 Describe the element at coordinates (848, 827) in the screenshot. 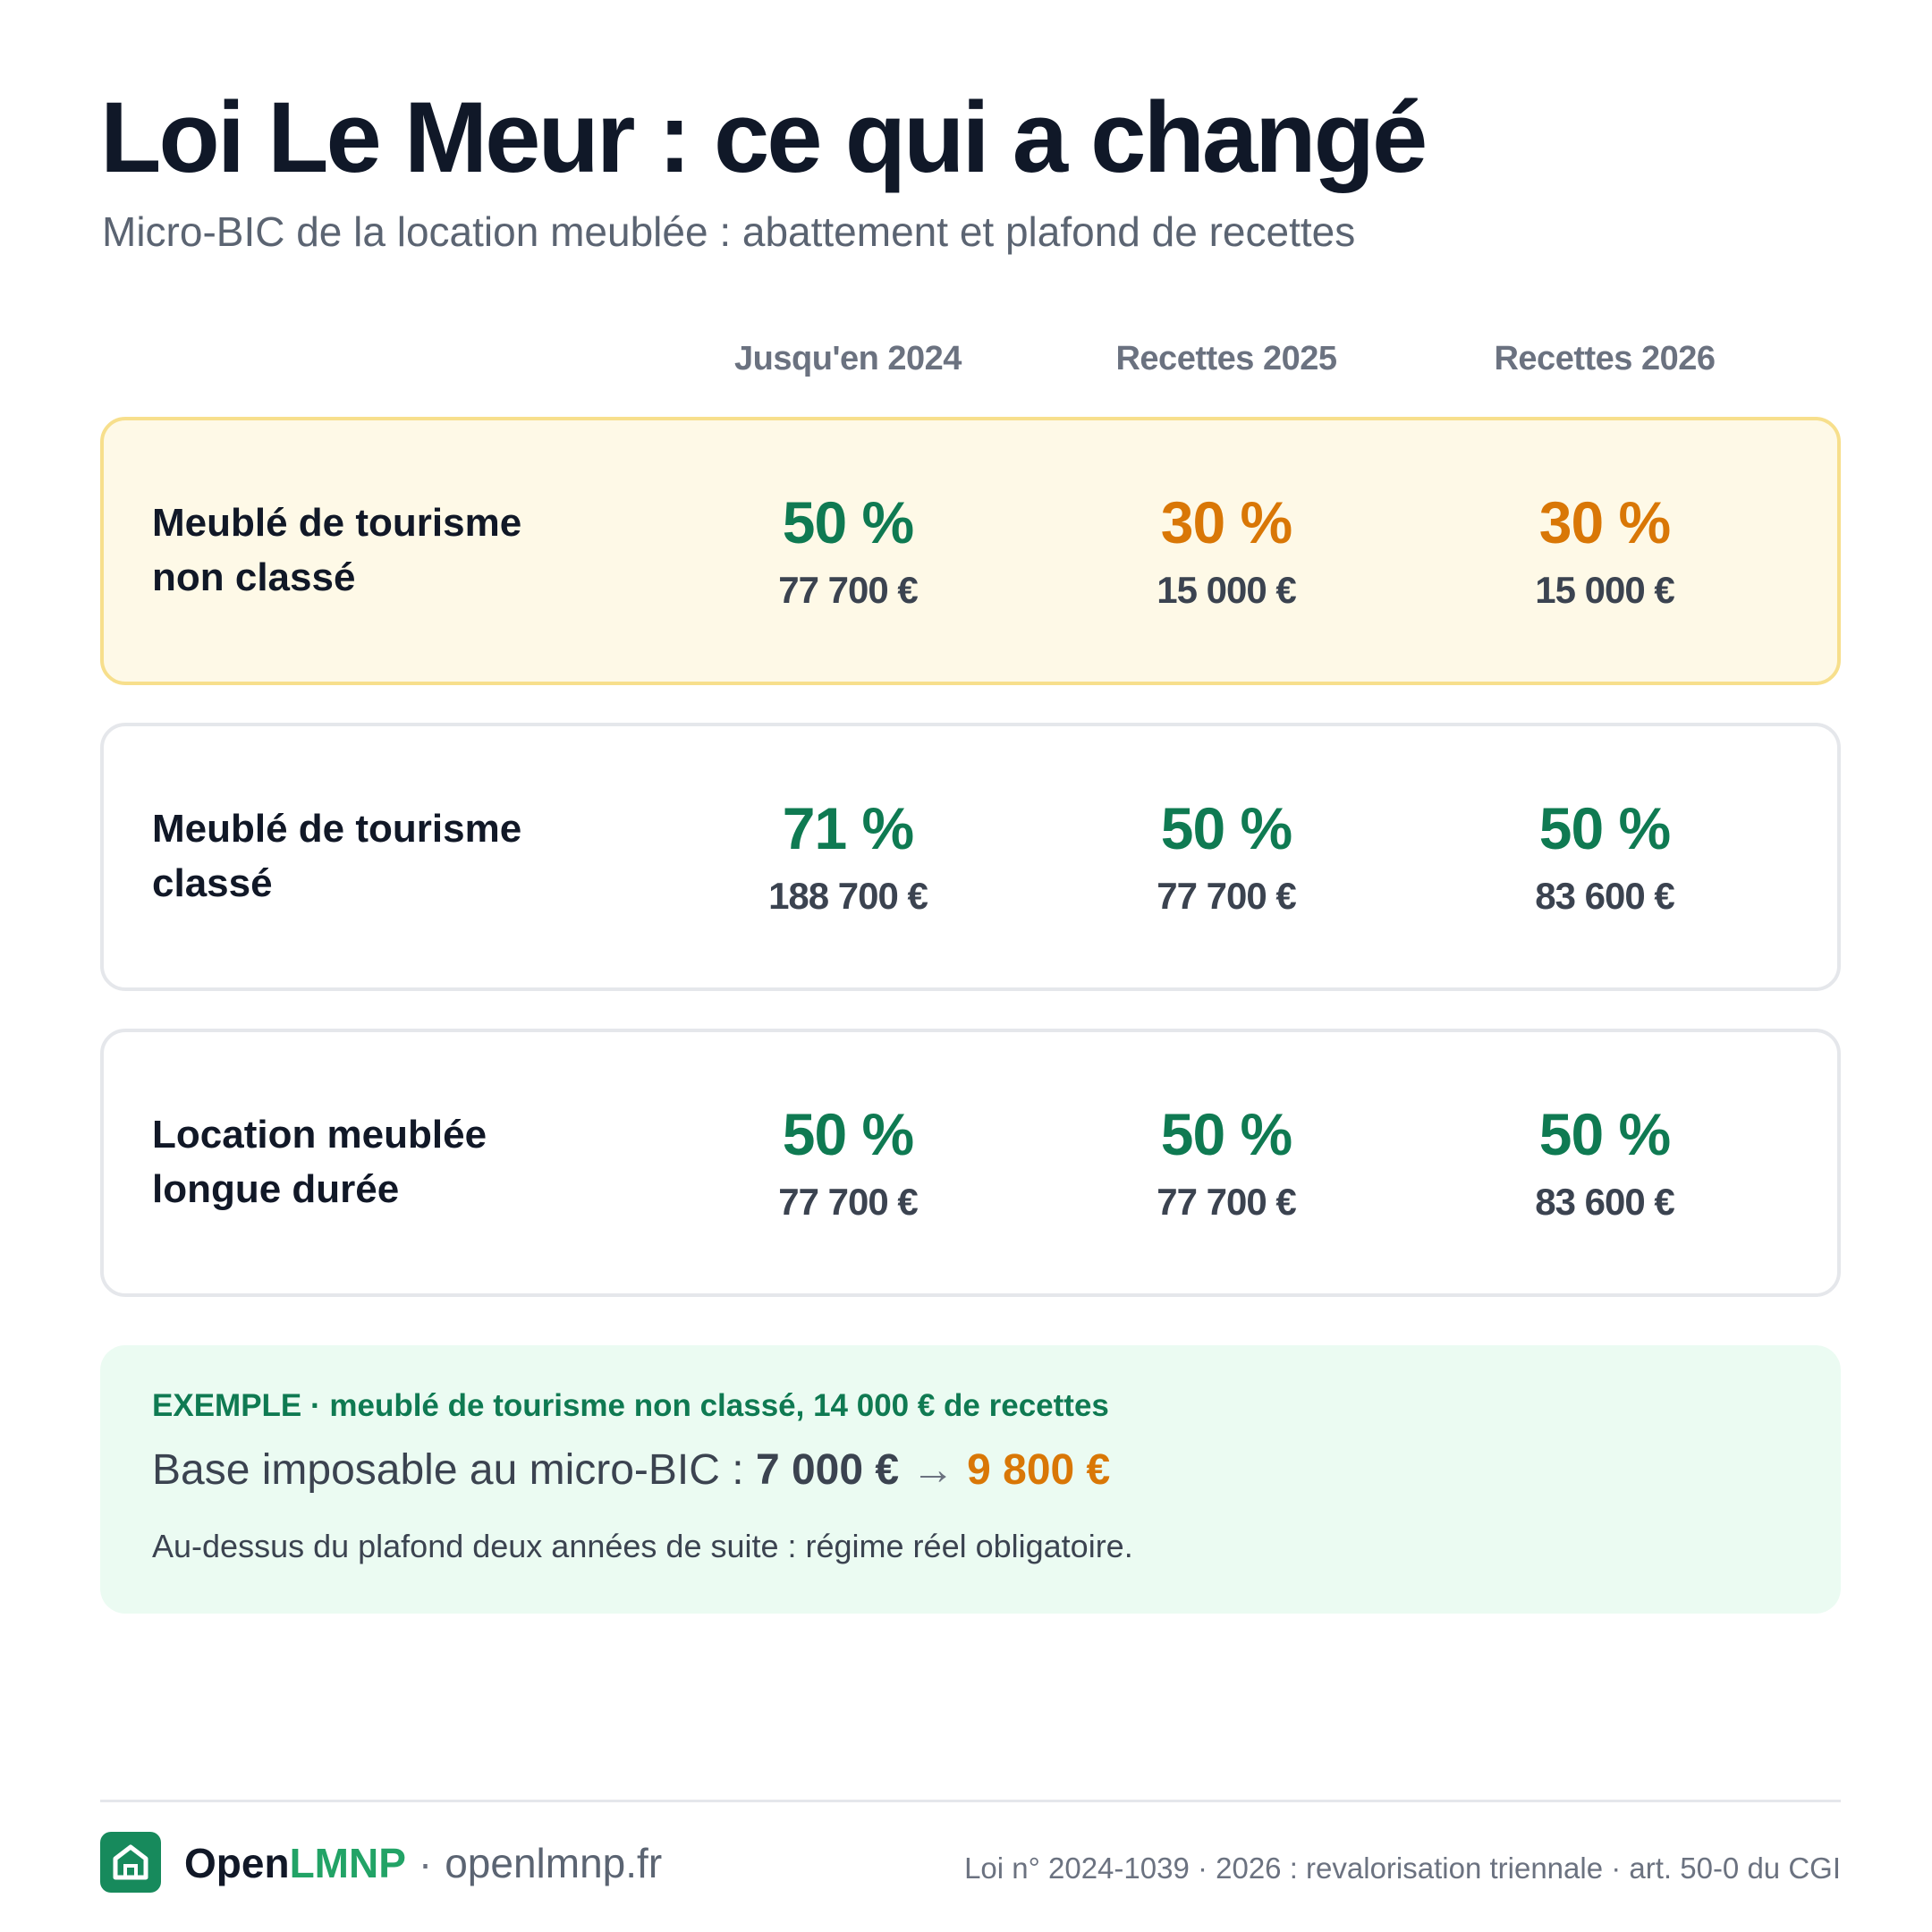

I see `rate-value: 71 %` at that location.